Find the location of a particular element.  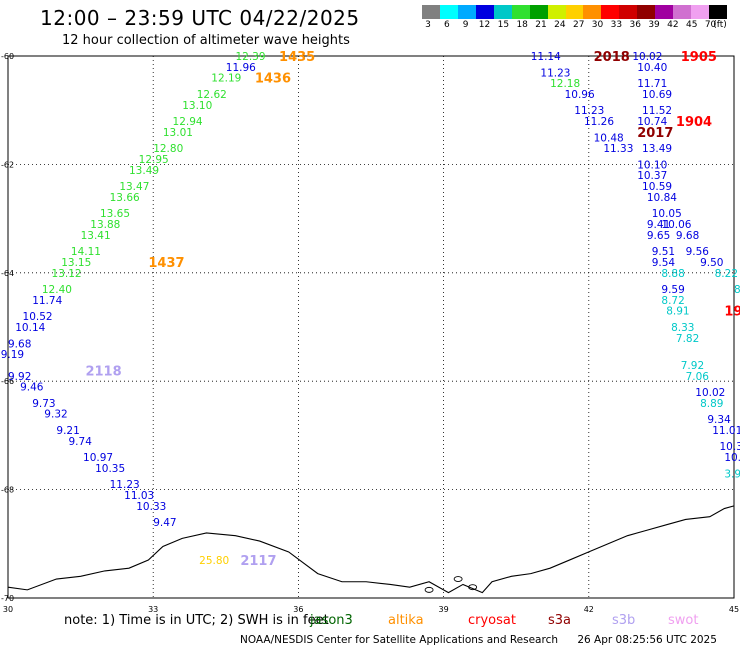

wave-height-value: 10.69 is located at coordinates (657, 95).